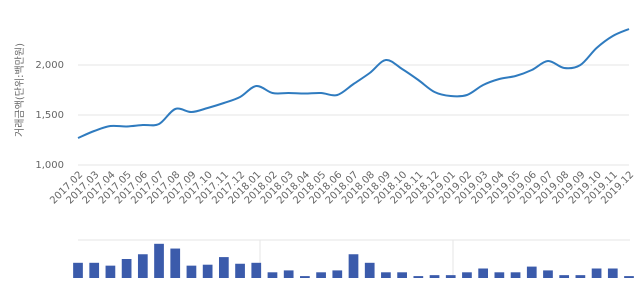  What do you see at coordinates (49, 65) in the screenshot?
I see `y-tick-label: 2,000` at bounding box center [49, 65].